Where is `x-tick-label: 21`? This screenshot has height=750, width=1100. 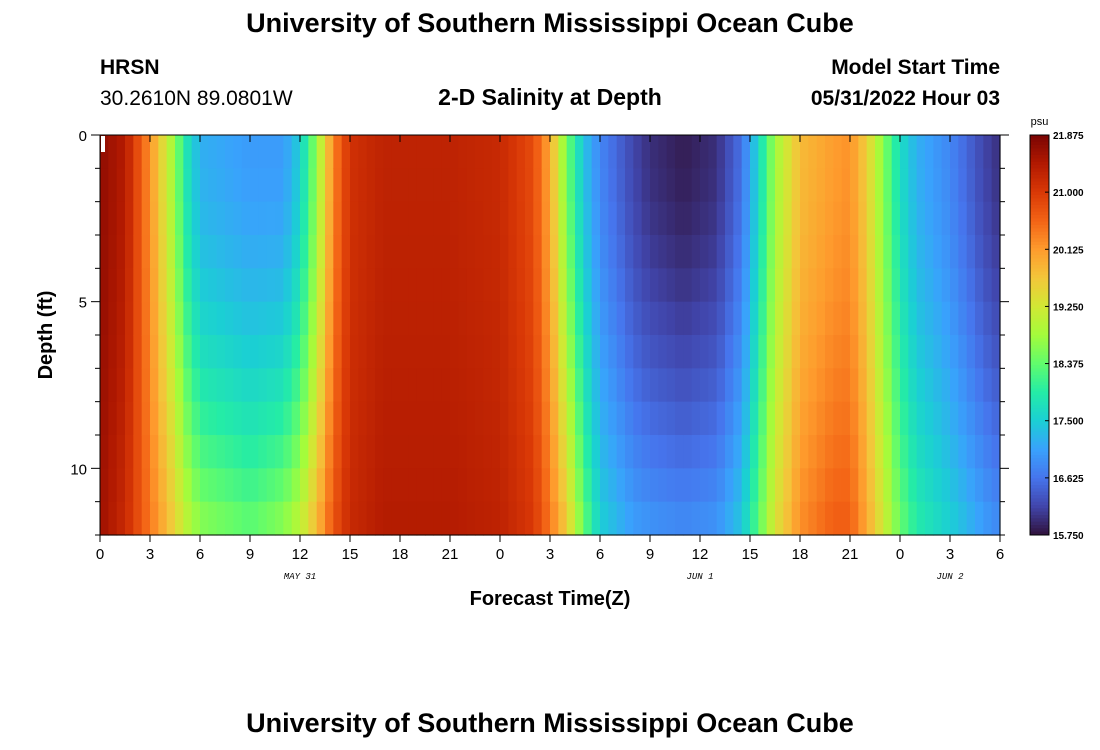
x-tick-label: 21 is located at coordinates (850, 554).